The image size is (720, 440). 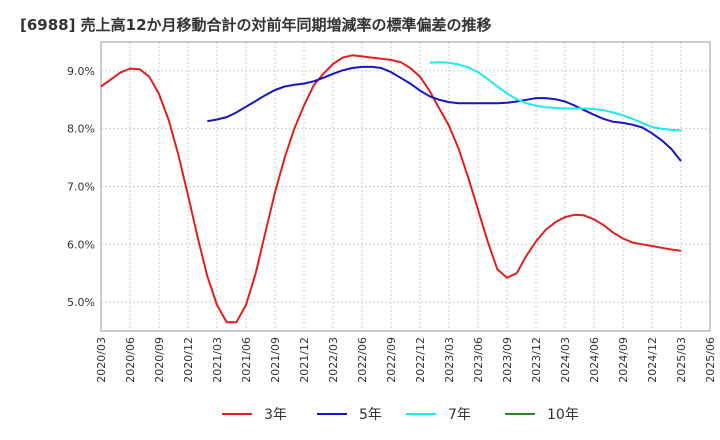 What do you see at coordinates (478, 360) in the screenshot?
I see `x-tick-label: 2023/06` at bounding box center [478, 360].